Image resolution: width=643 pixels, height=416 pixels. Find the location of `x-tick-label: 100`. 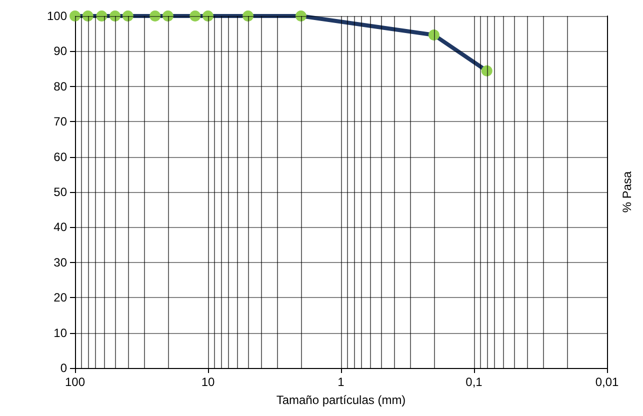

x-tick-label: 100 is located at coordinates (75, 382).